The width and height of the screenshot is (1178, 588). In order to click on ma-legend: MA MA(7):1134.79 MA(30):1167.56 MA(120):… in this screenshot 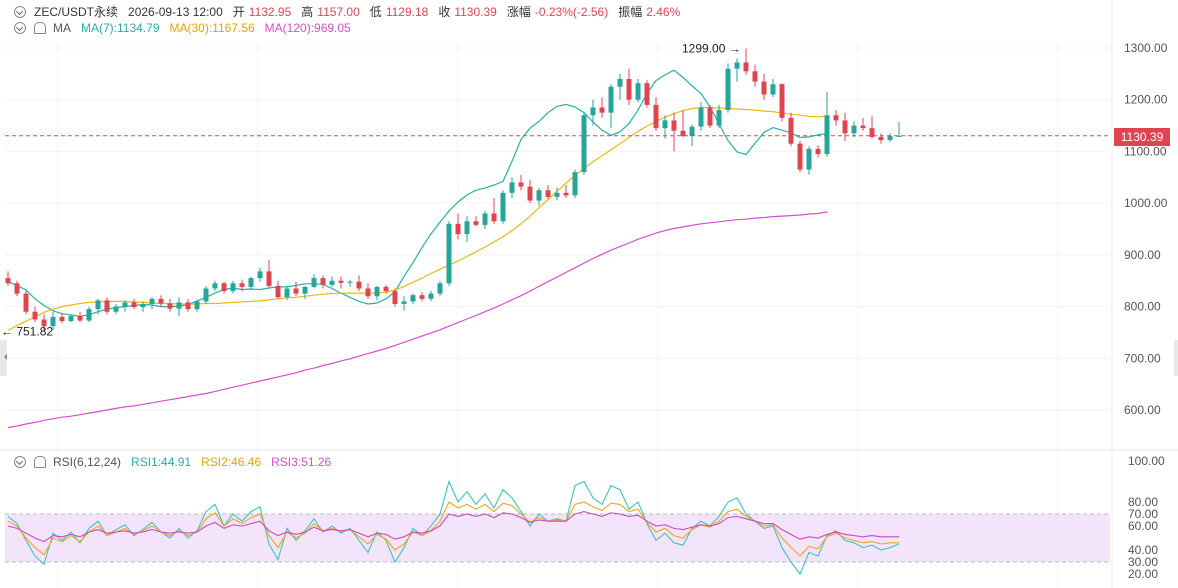, I will do `click(182, 28)`.